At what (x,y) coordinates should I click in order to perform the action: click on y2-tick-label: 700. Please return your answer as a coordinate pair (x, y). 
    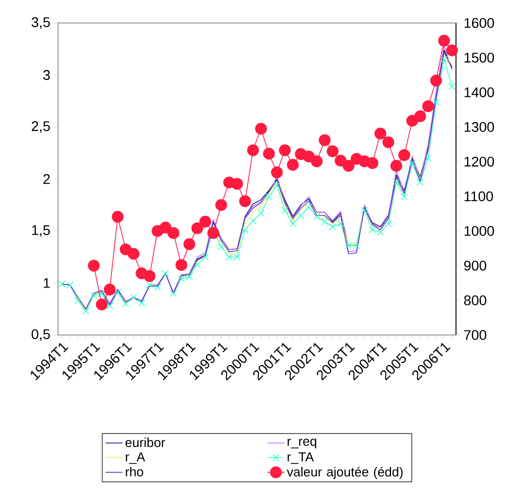
    Looking at the image, I should click on (475, 335).